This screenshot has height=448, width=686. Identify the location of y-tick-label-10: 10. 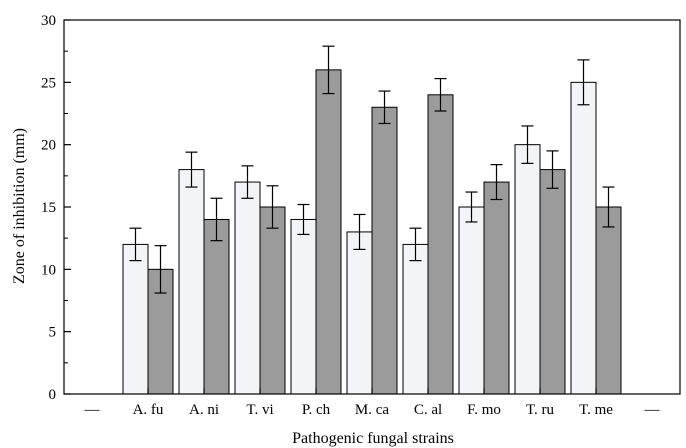
(48, 270).